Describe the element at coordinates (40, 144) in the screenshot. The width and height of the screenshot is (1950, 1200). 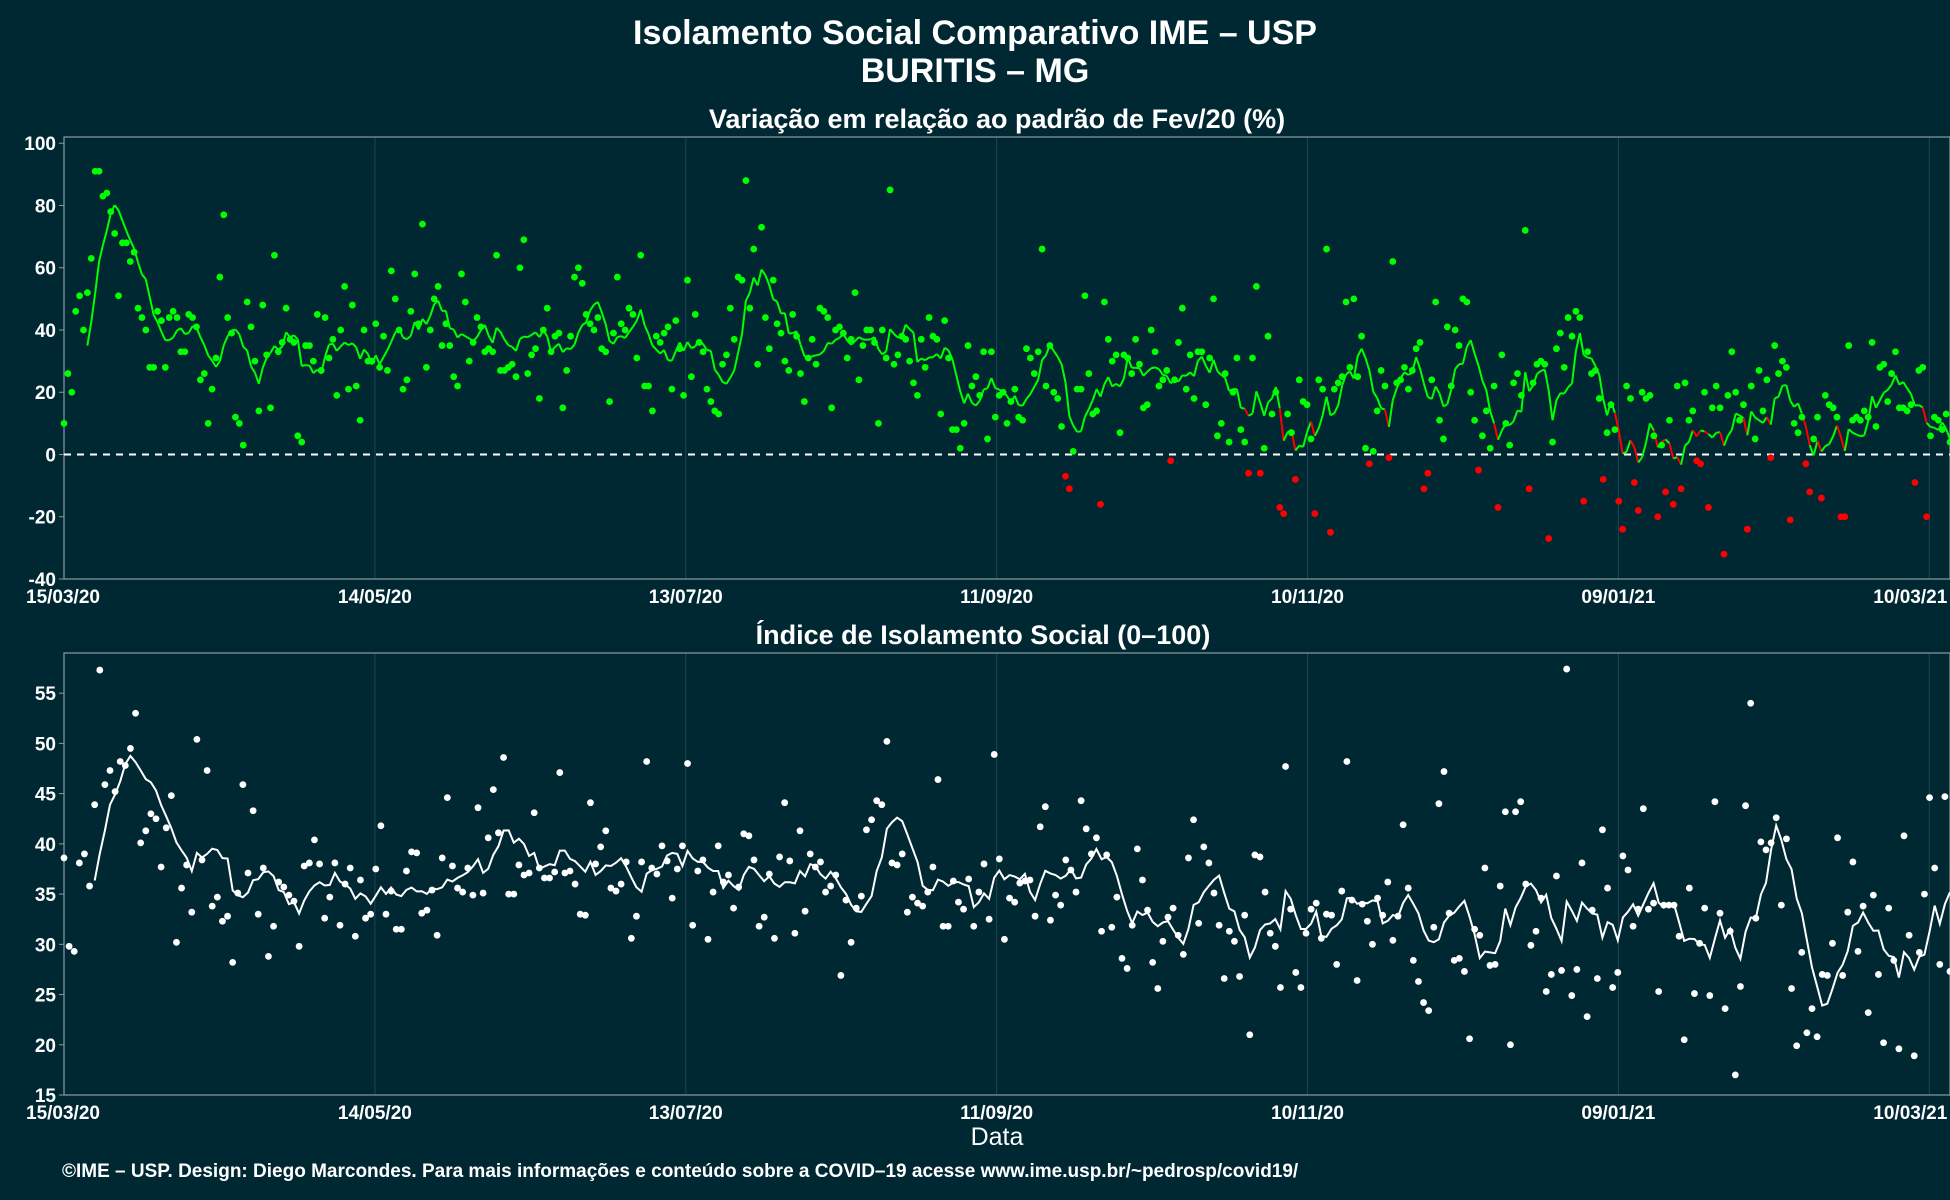
I see `y-tick-label: 100` at that location.